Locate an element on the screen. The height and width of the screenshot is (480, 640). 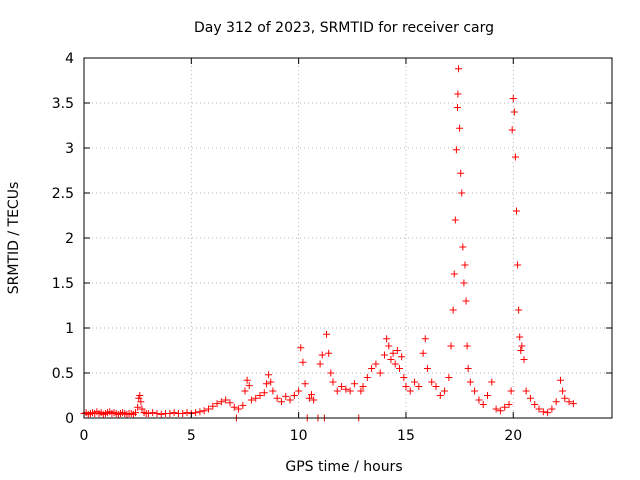
x-tick-label: 20 is located at coordinates (513, 436).